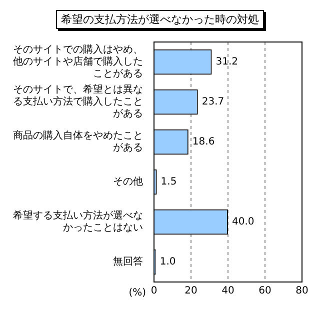  What do you see at coordinates (78, 222) in the screenshot?
I see `y-tick-label: 希望する支払い方法が選べなかったことはない` at bounding box center [78, 222].